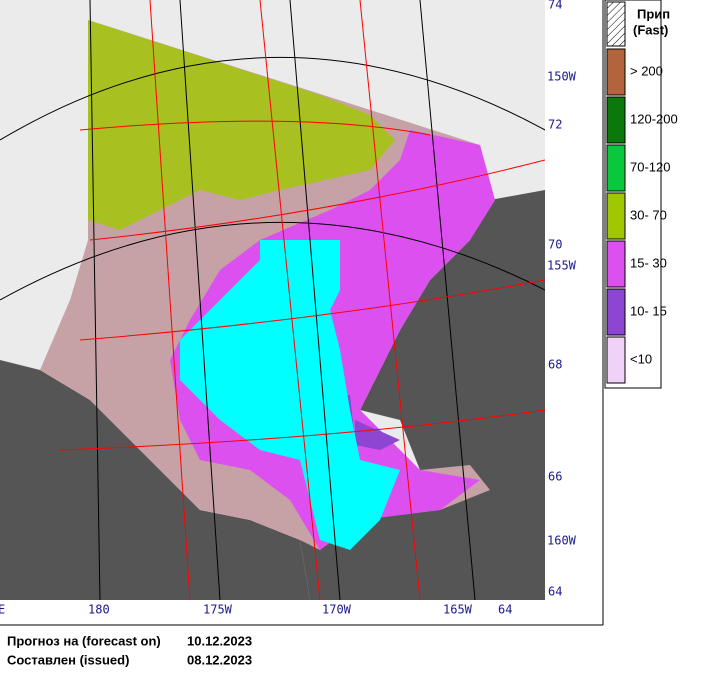  What do you see at coordinates (505, 610) in the screenshot?
I see `lon-label: 64` at bounding box center [505, 610].